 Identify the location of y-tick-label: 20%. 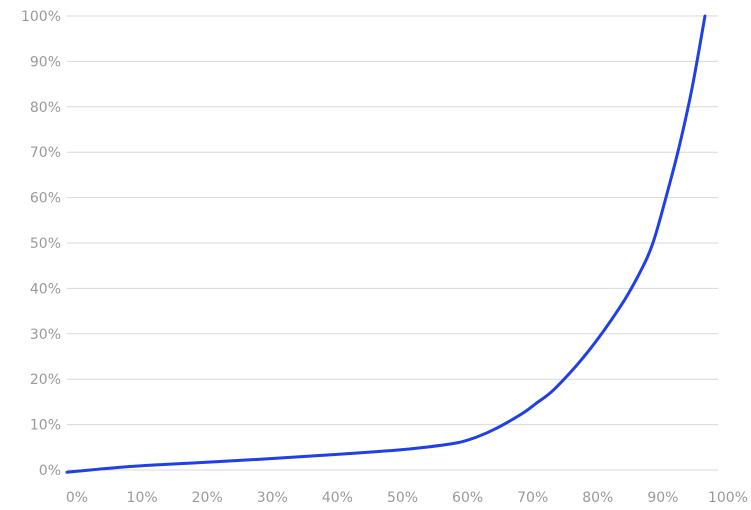
(45, 380).